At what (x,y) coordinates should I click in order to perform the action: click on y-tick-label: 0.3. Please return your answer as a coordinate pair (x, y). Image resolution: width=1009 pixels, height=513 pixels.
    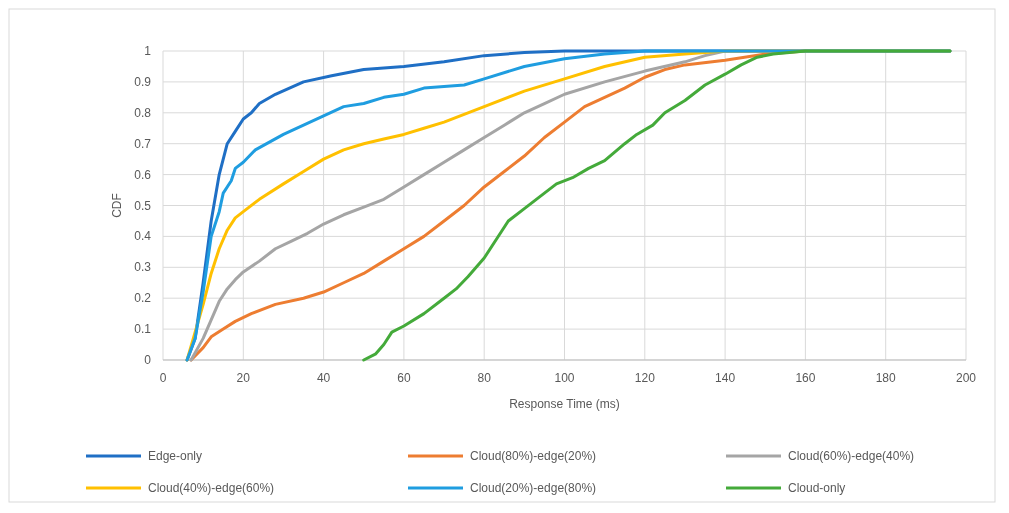
    Looking at the image, I should click on (143, 267).